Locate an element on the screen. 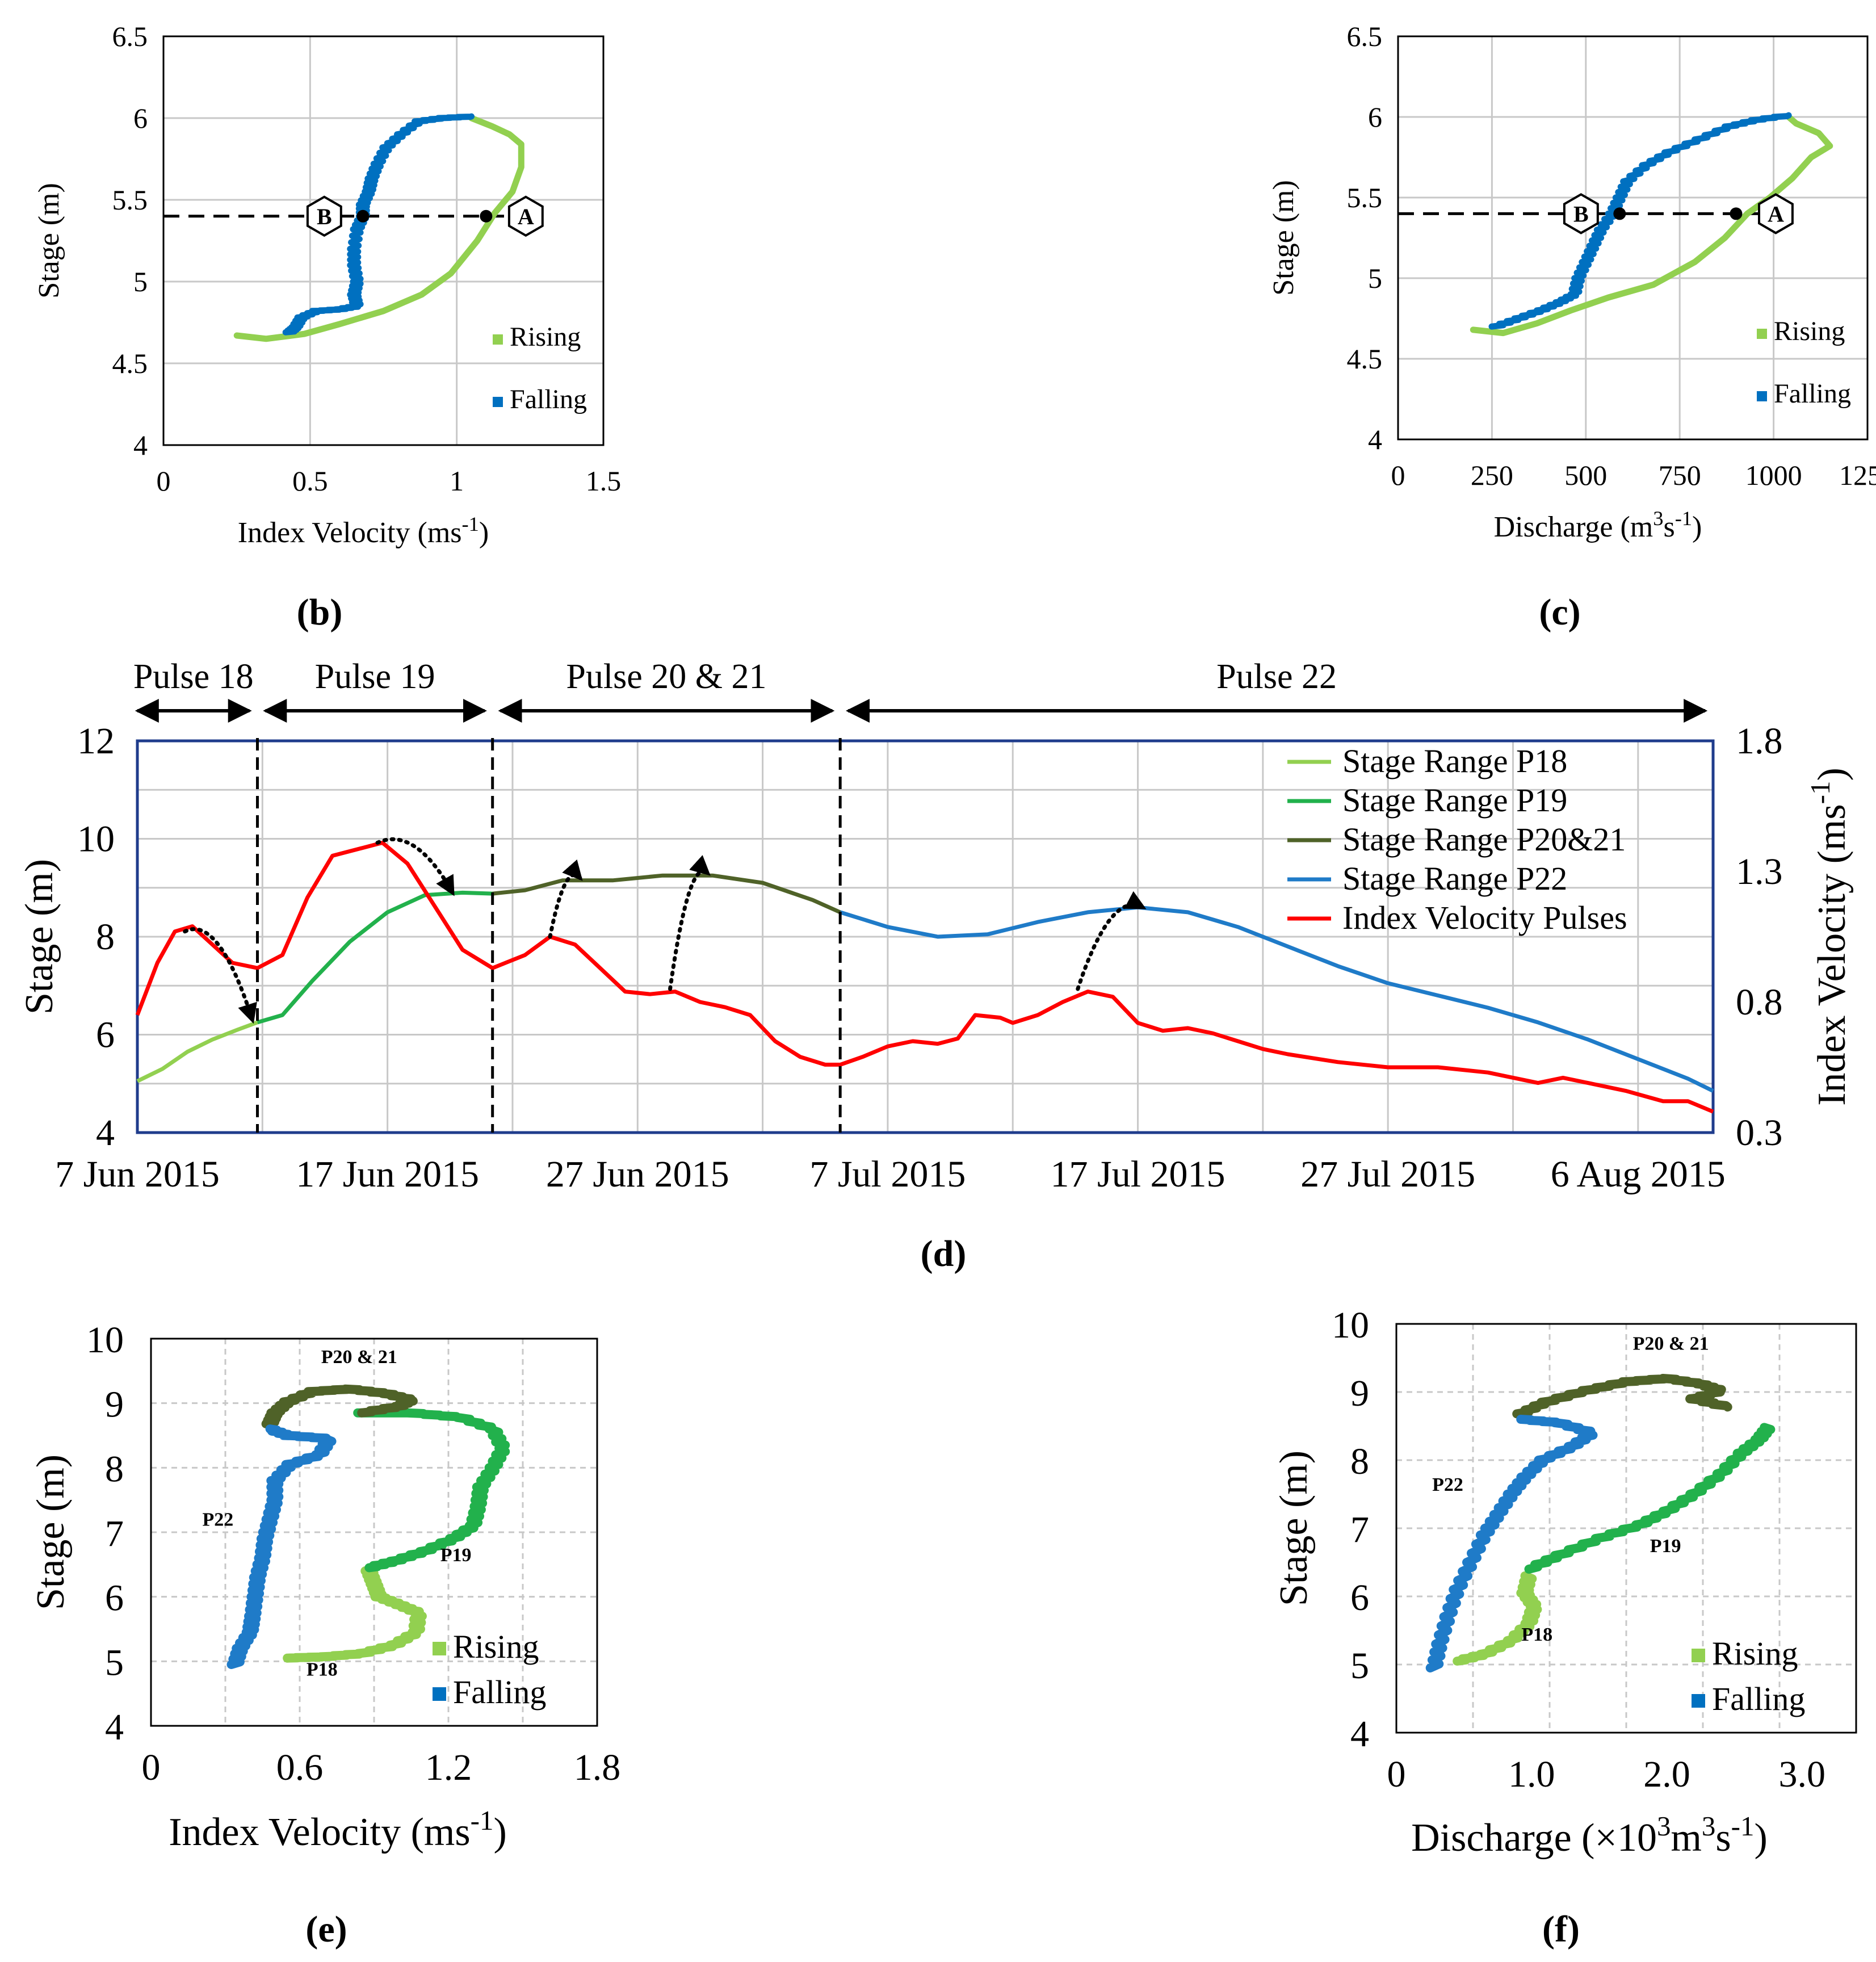  x-tick-label: 27 Jun 2015 is located at coordinates (637, 1174).